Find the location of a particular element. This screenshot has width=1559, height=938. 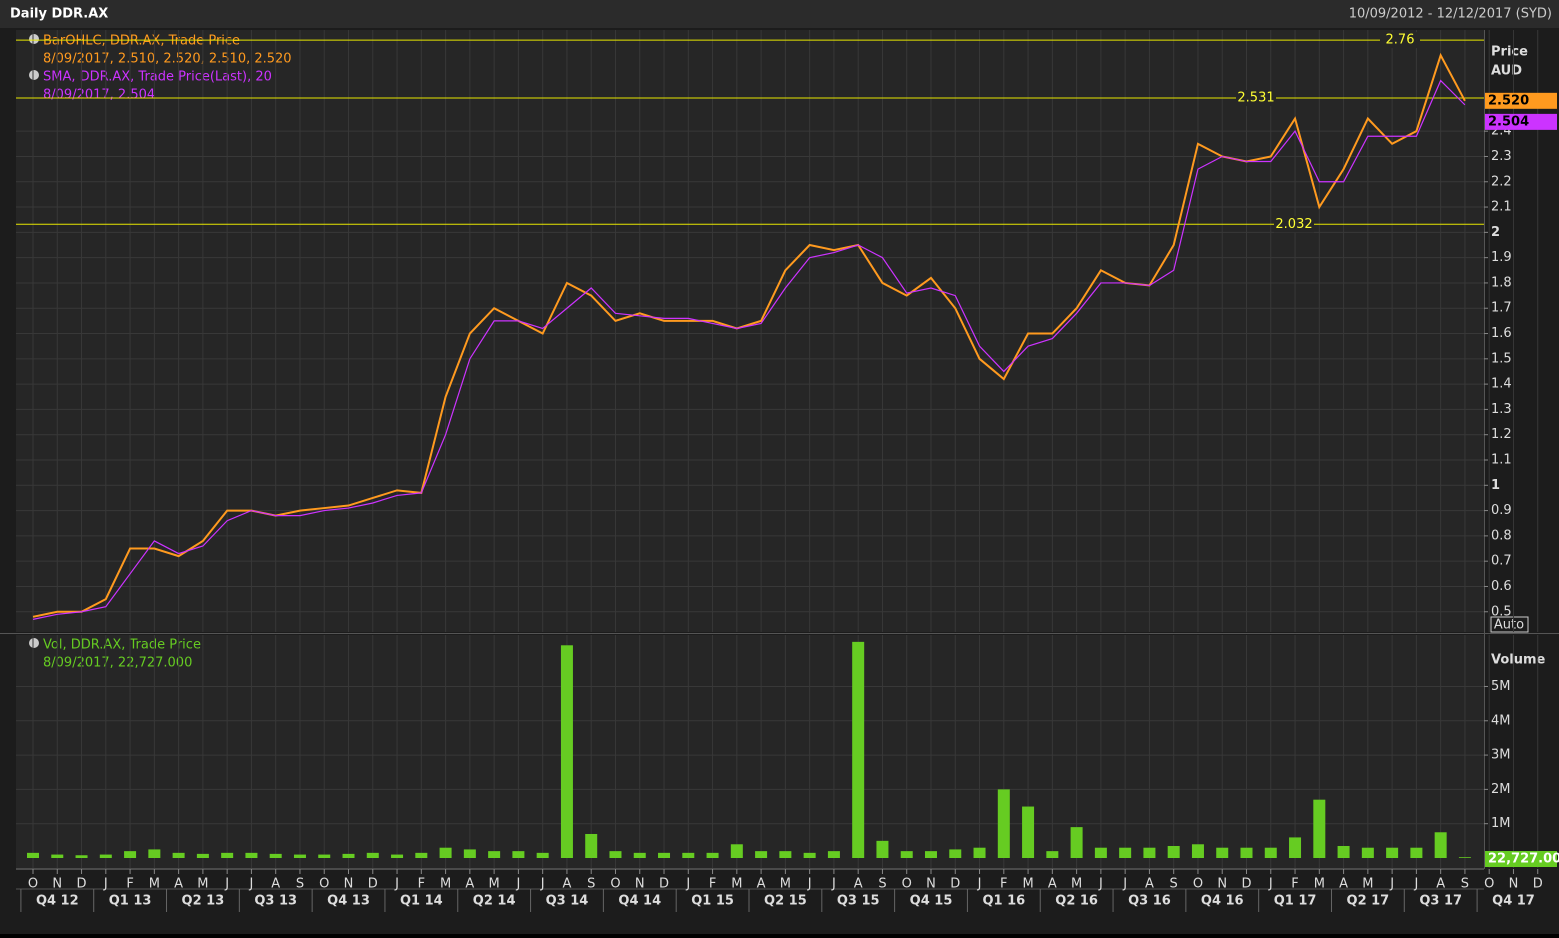

last-value-box is located at coordinates (1521, 100).